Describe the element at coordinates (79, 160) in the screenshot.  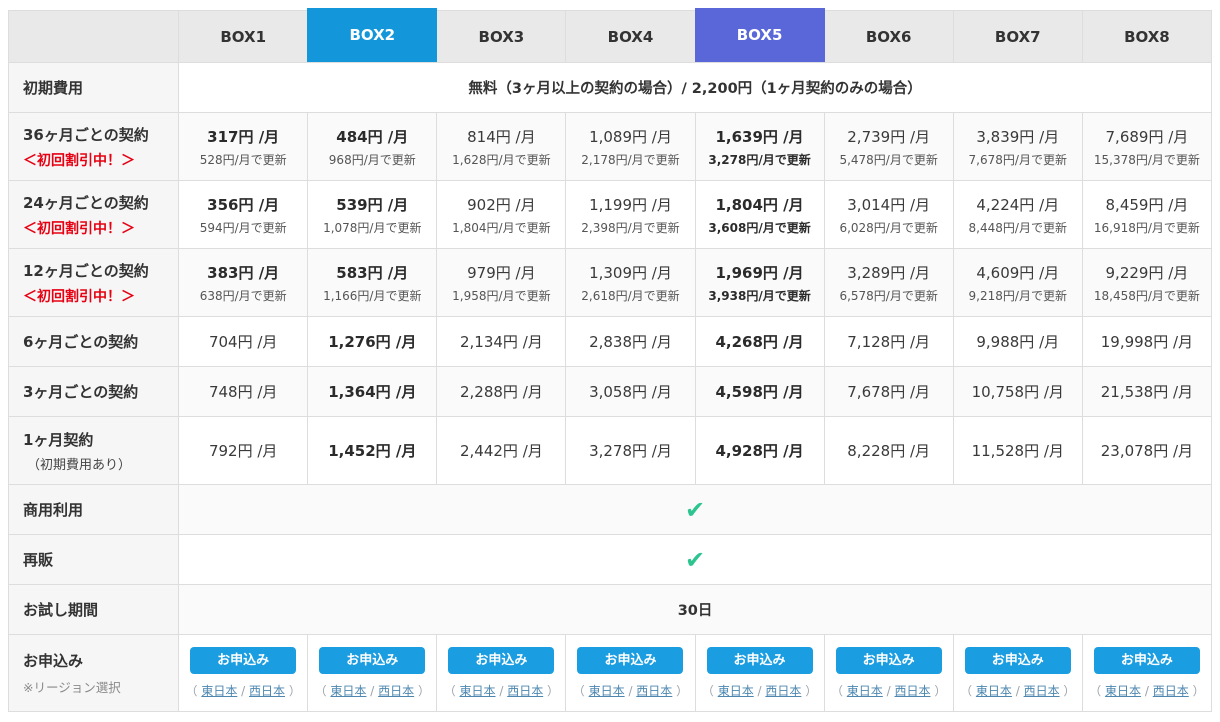
I see `row-sublabel-text: ＜初回割引中！＞` at that location.